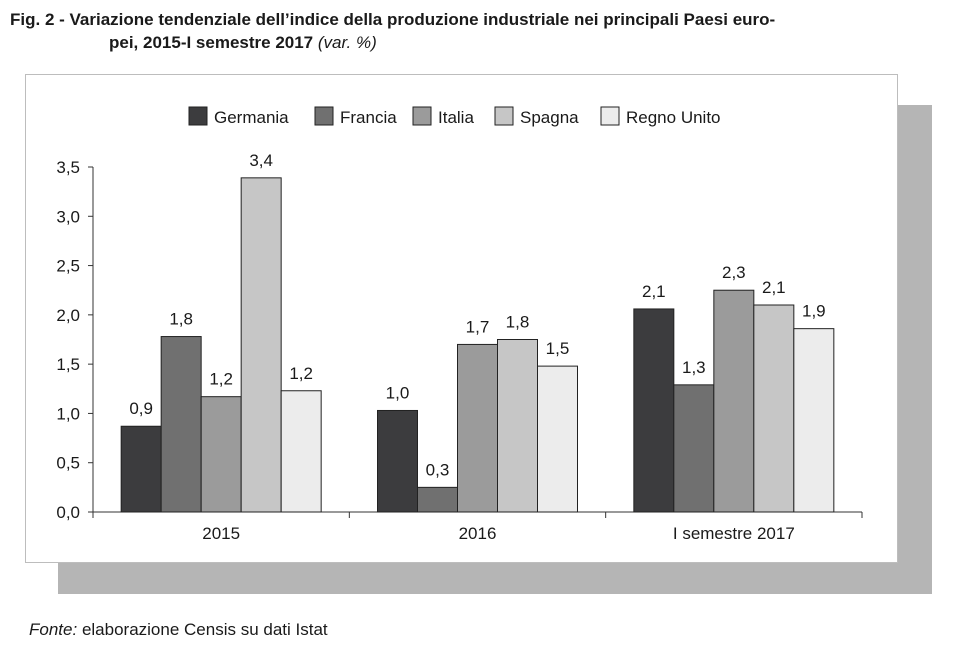  Describe the element at coordinates (558, 348) in the screenshot. I see `data-label: 1,5` at that location.